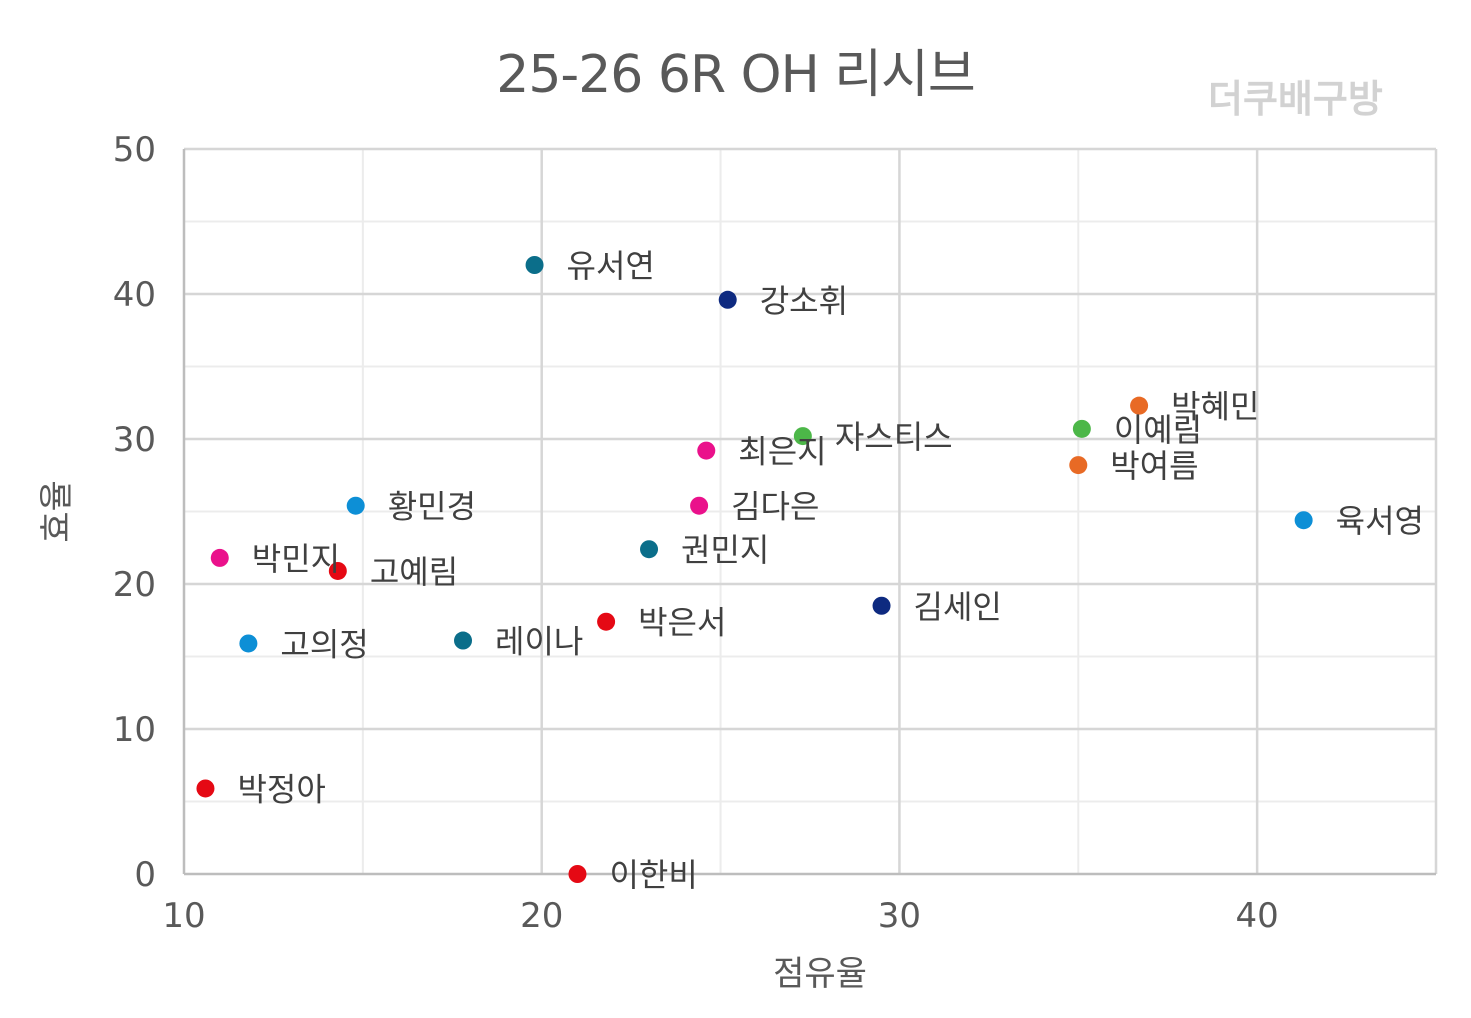 The width and height of the screenshot is (1471, 1018). What do you see at coordinates (735, 75) in the screenshot?
I see `chart-title: 25-26 6R OH 리시브` at bounding box center [735, 75].